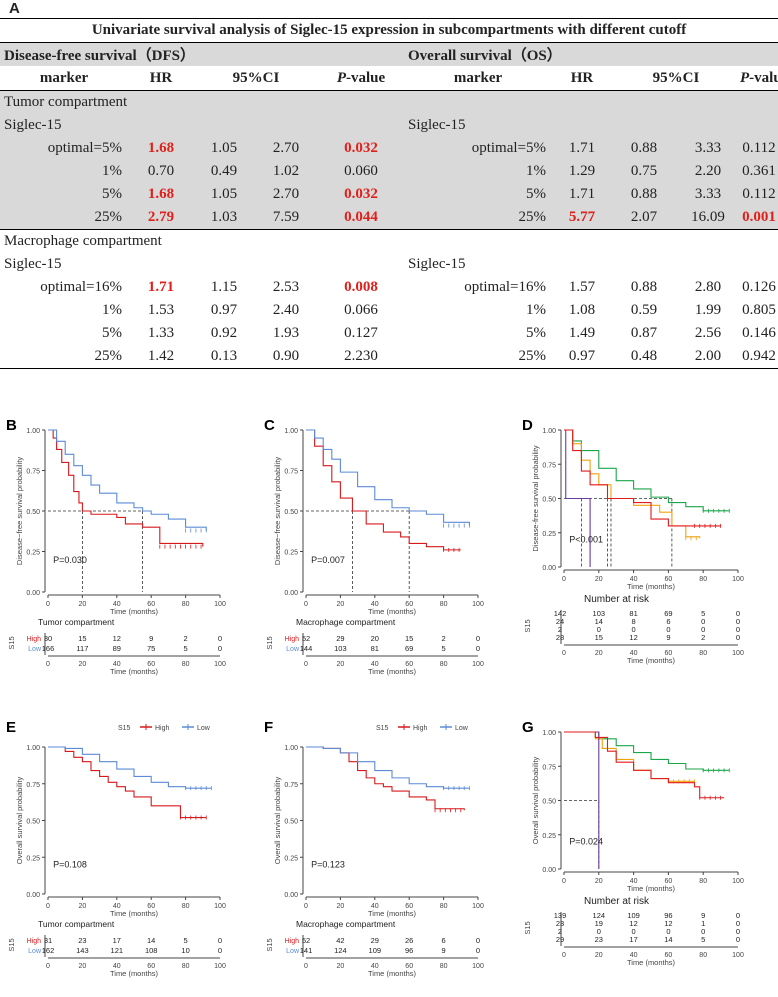  What do you see at coordinates (444, 648) in the screenshot?
I see `risk-value: 5` at bounding box center [444, 648].